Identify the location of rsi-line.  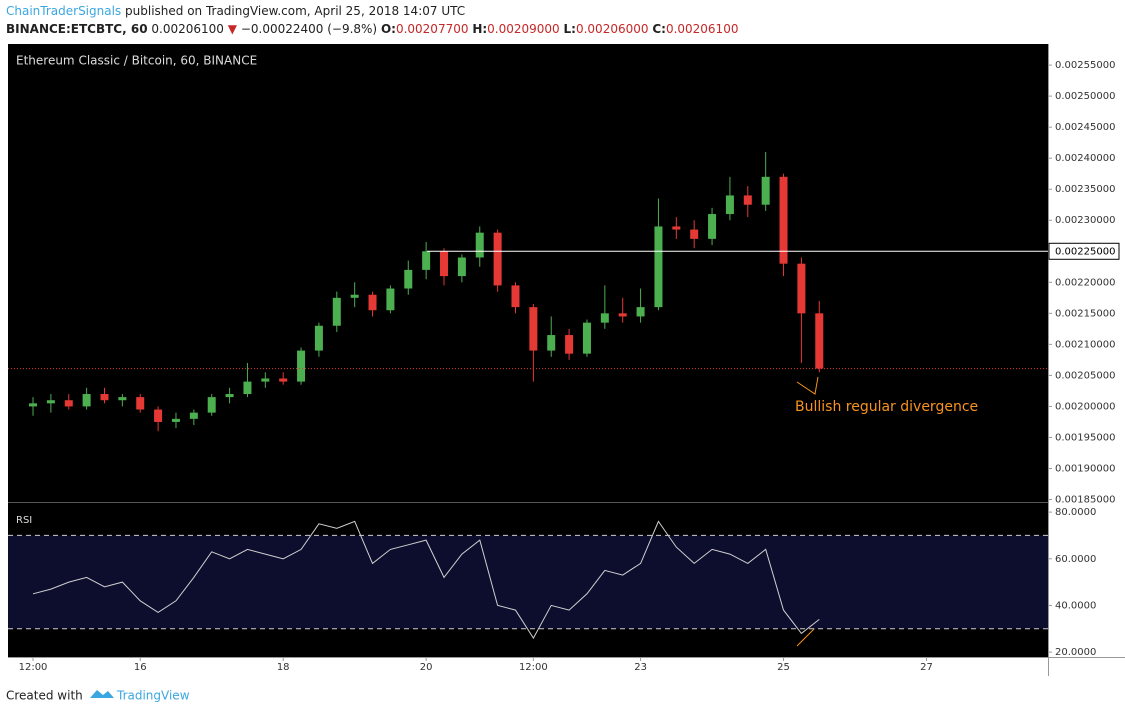
(426, 580).